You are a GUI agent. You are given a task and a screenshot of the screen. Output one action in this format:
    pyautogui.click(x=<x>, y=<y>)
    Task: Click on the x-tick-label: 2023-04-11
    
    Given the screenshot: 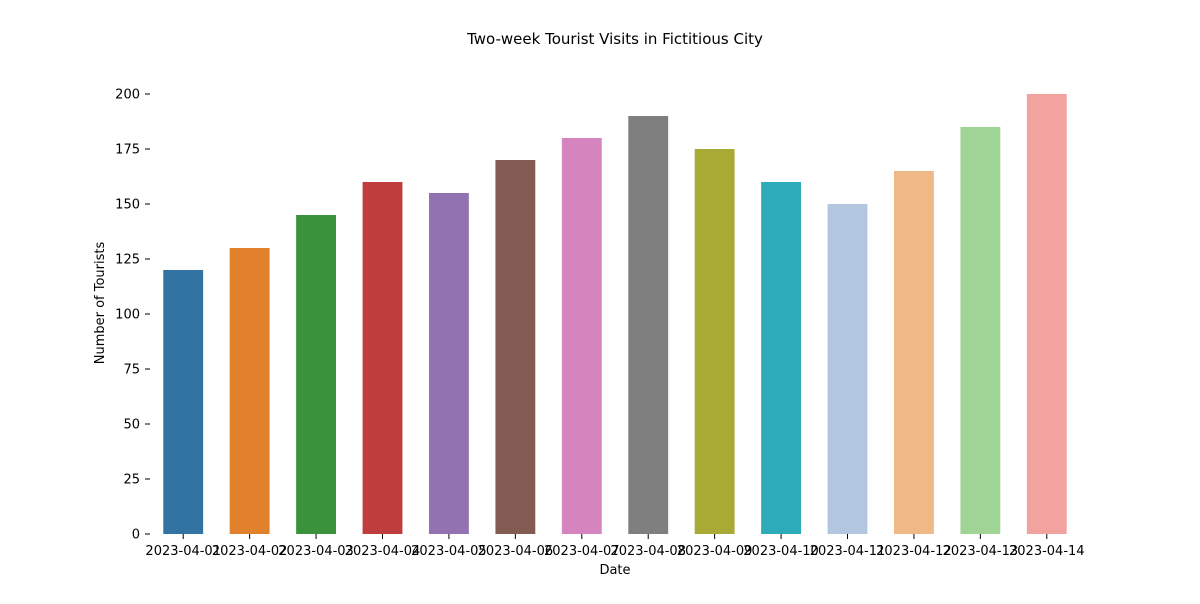 What is the action you would take?
    pyautogui.click(x=848, y=551)
    